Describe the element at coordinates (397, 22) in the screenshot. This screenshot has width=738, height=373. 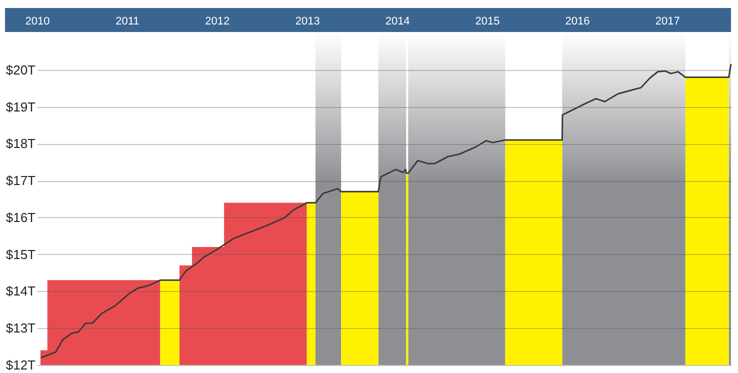
I see `x-tick-label: 2014` at that location.